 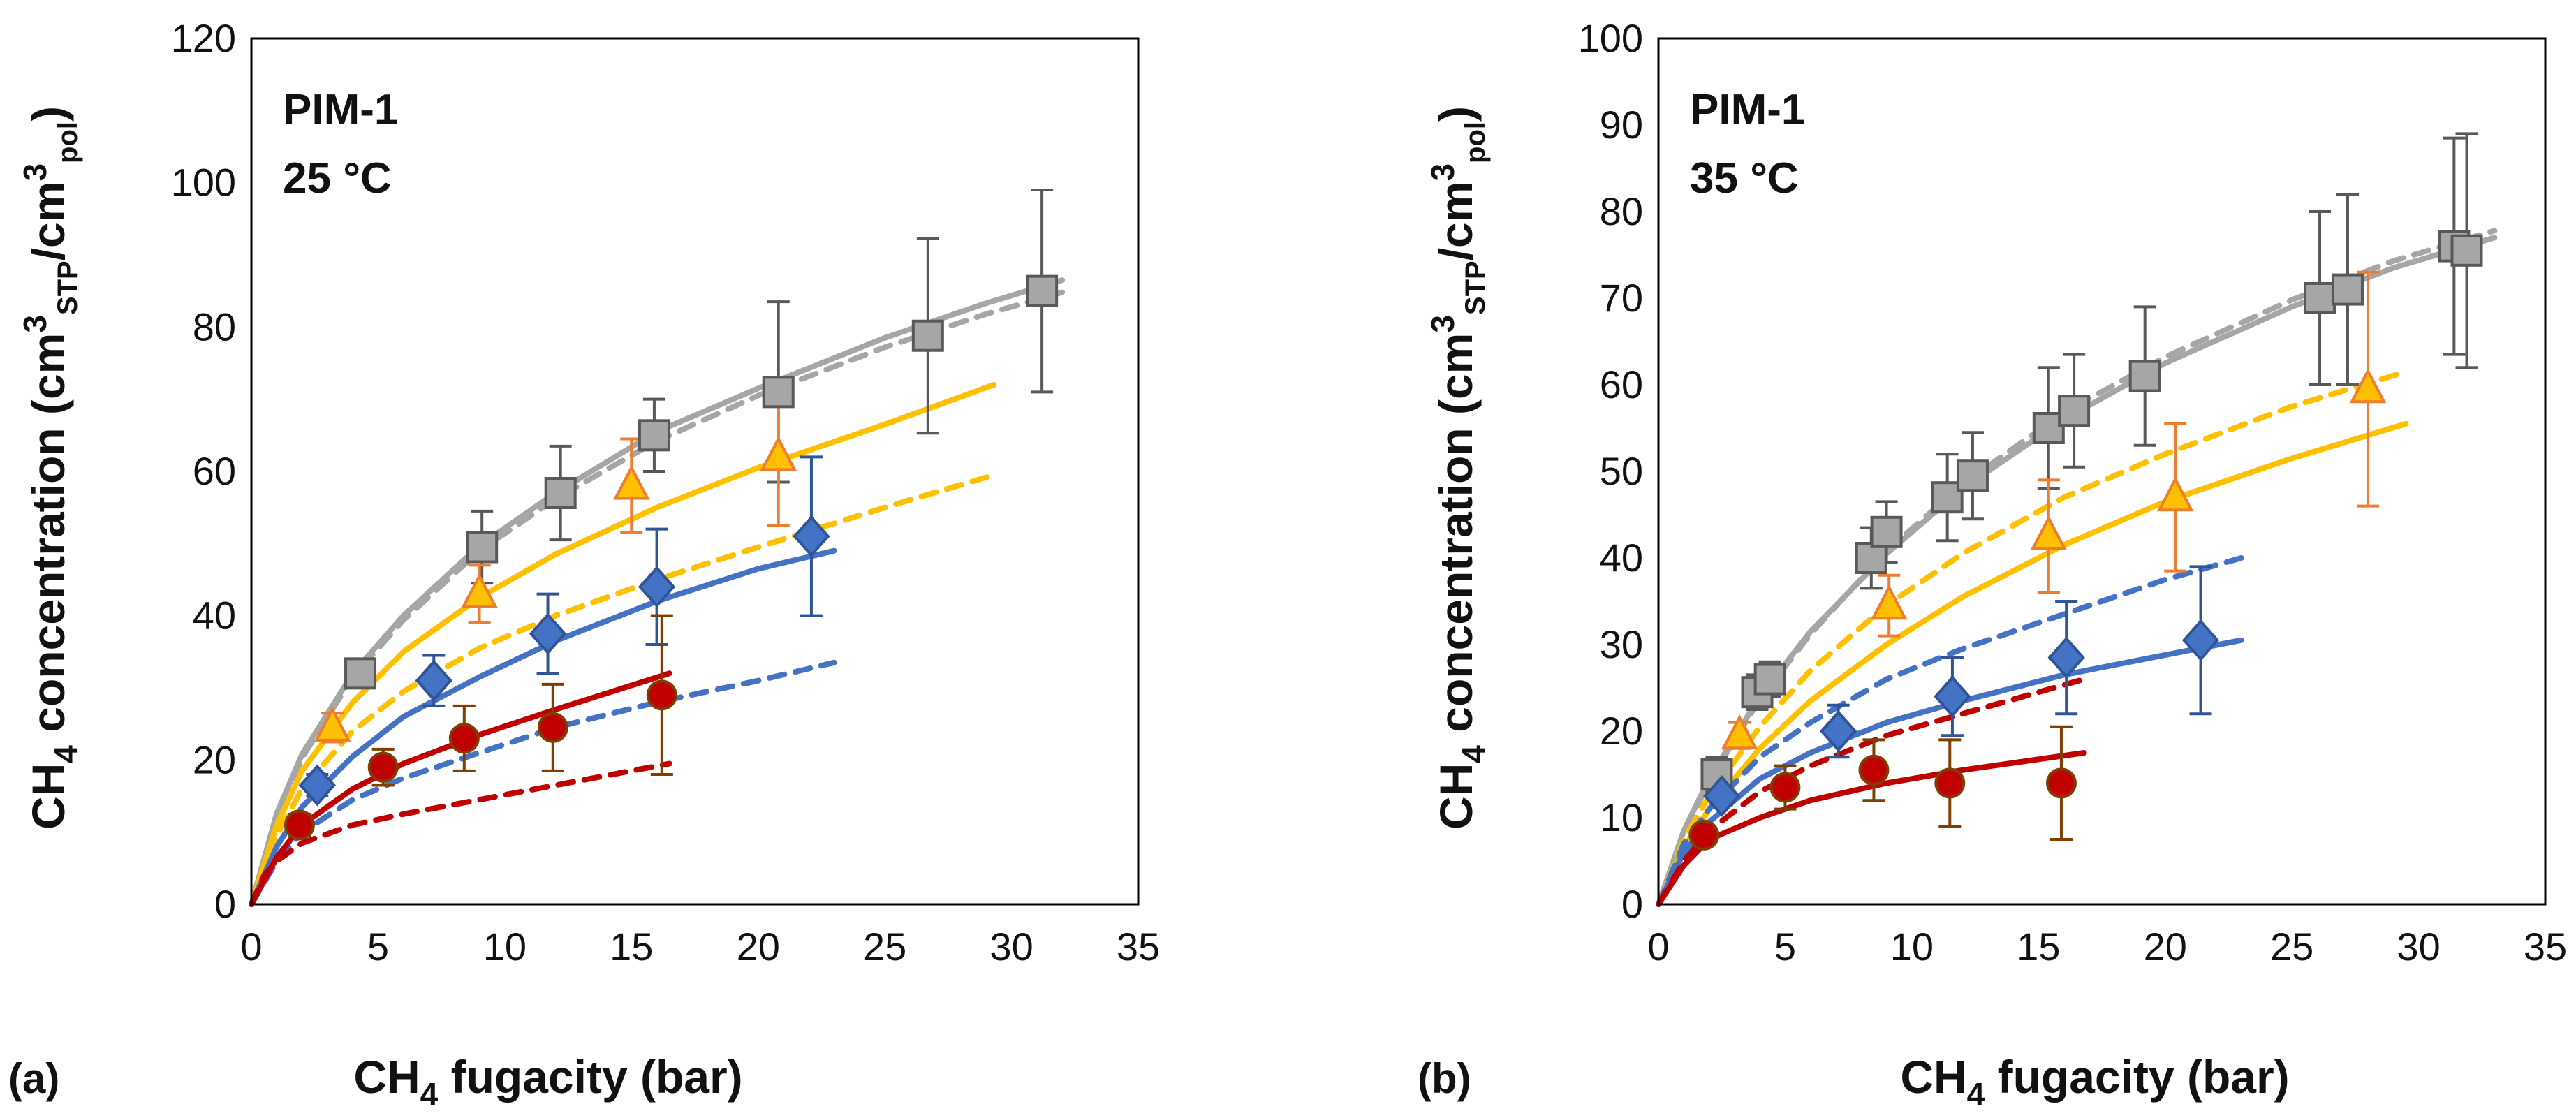 What do you see at coordinates (2033, 638) in the screenshot?
I see `orange-dashed-fit-line` at bounding box center [2033, 638].